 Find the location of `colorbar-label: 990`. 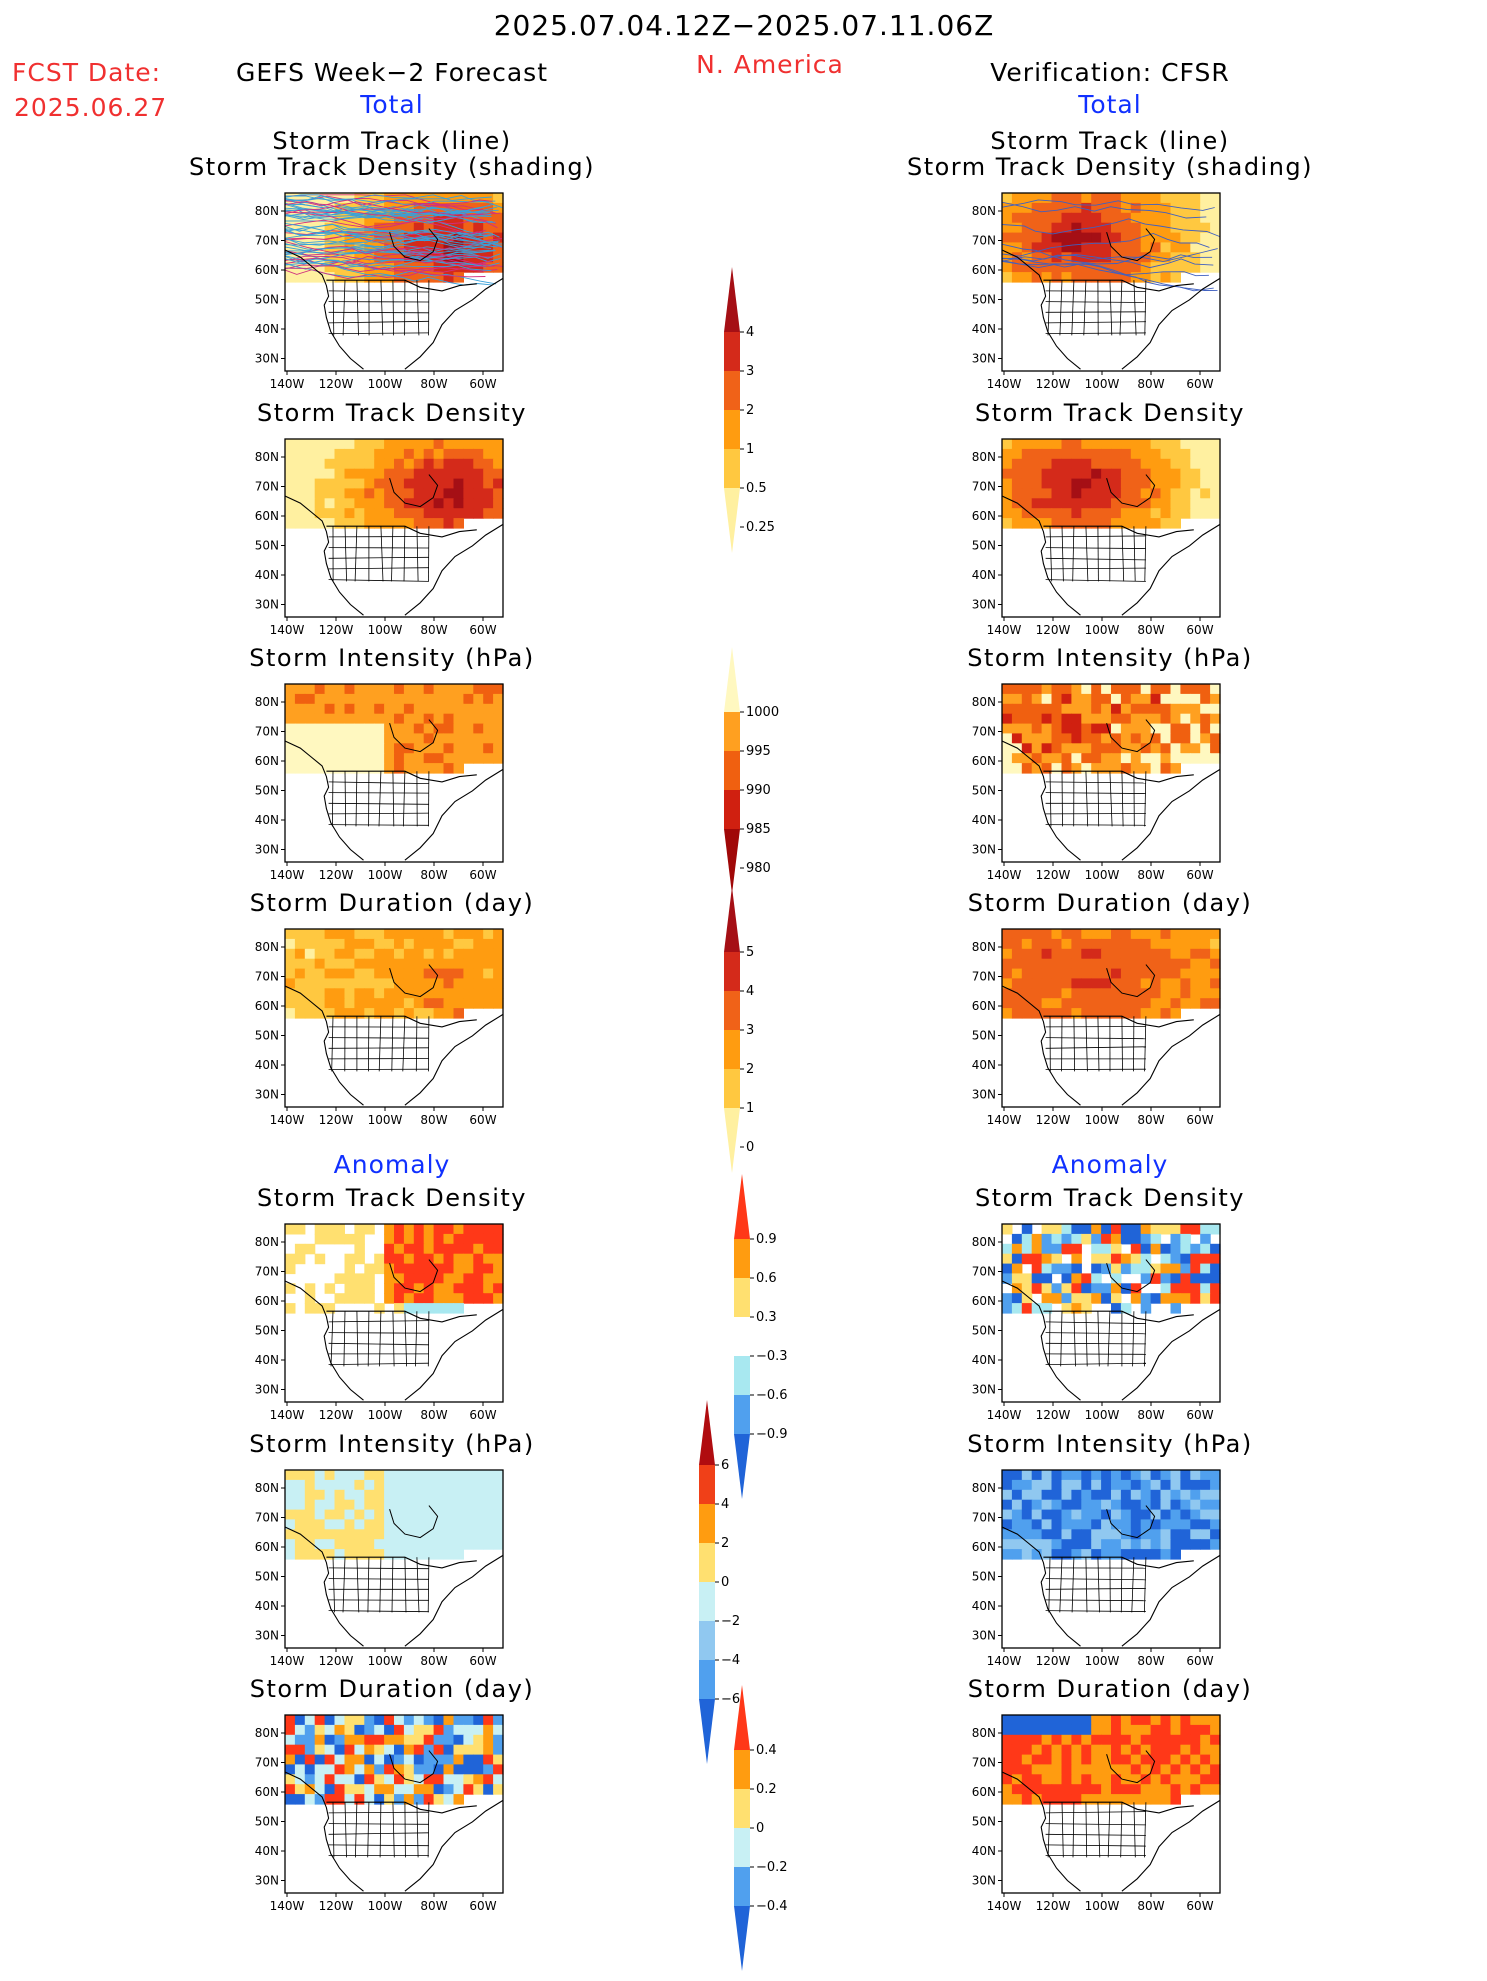

colorbar-label: 990 is located at coordinates (758, 790).